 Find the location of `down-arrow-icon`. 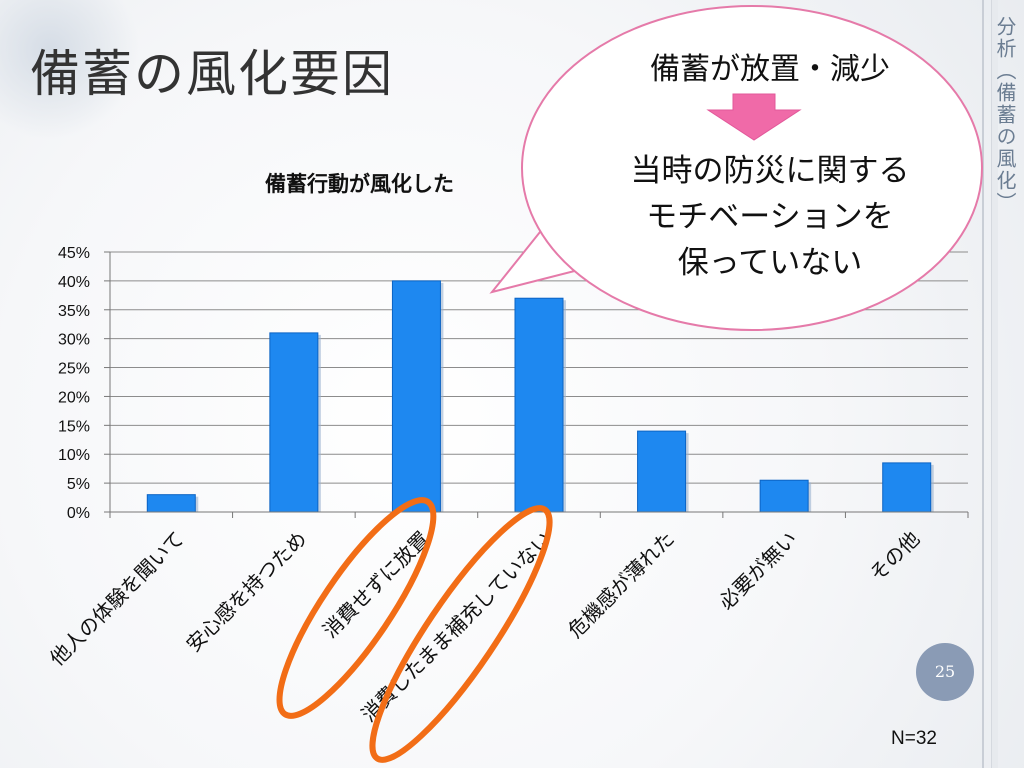

down-arrow-icon is located at coordinates (754, 117).